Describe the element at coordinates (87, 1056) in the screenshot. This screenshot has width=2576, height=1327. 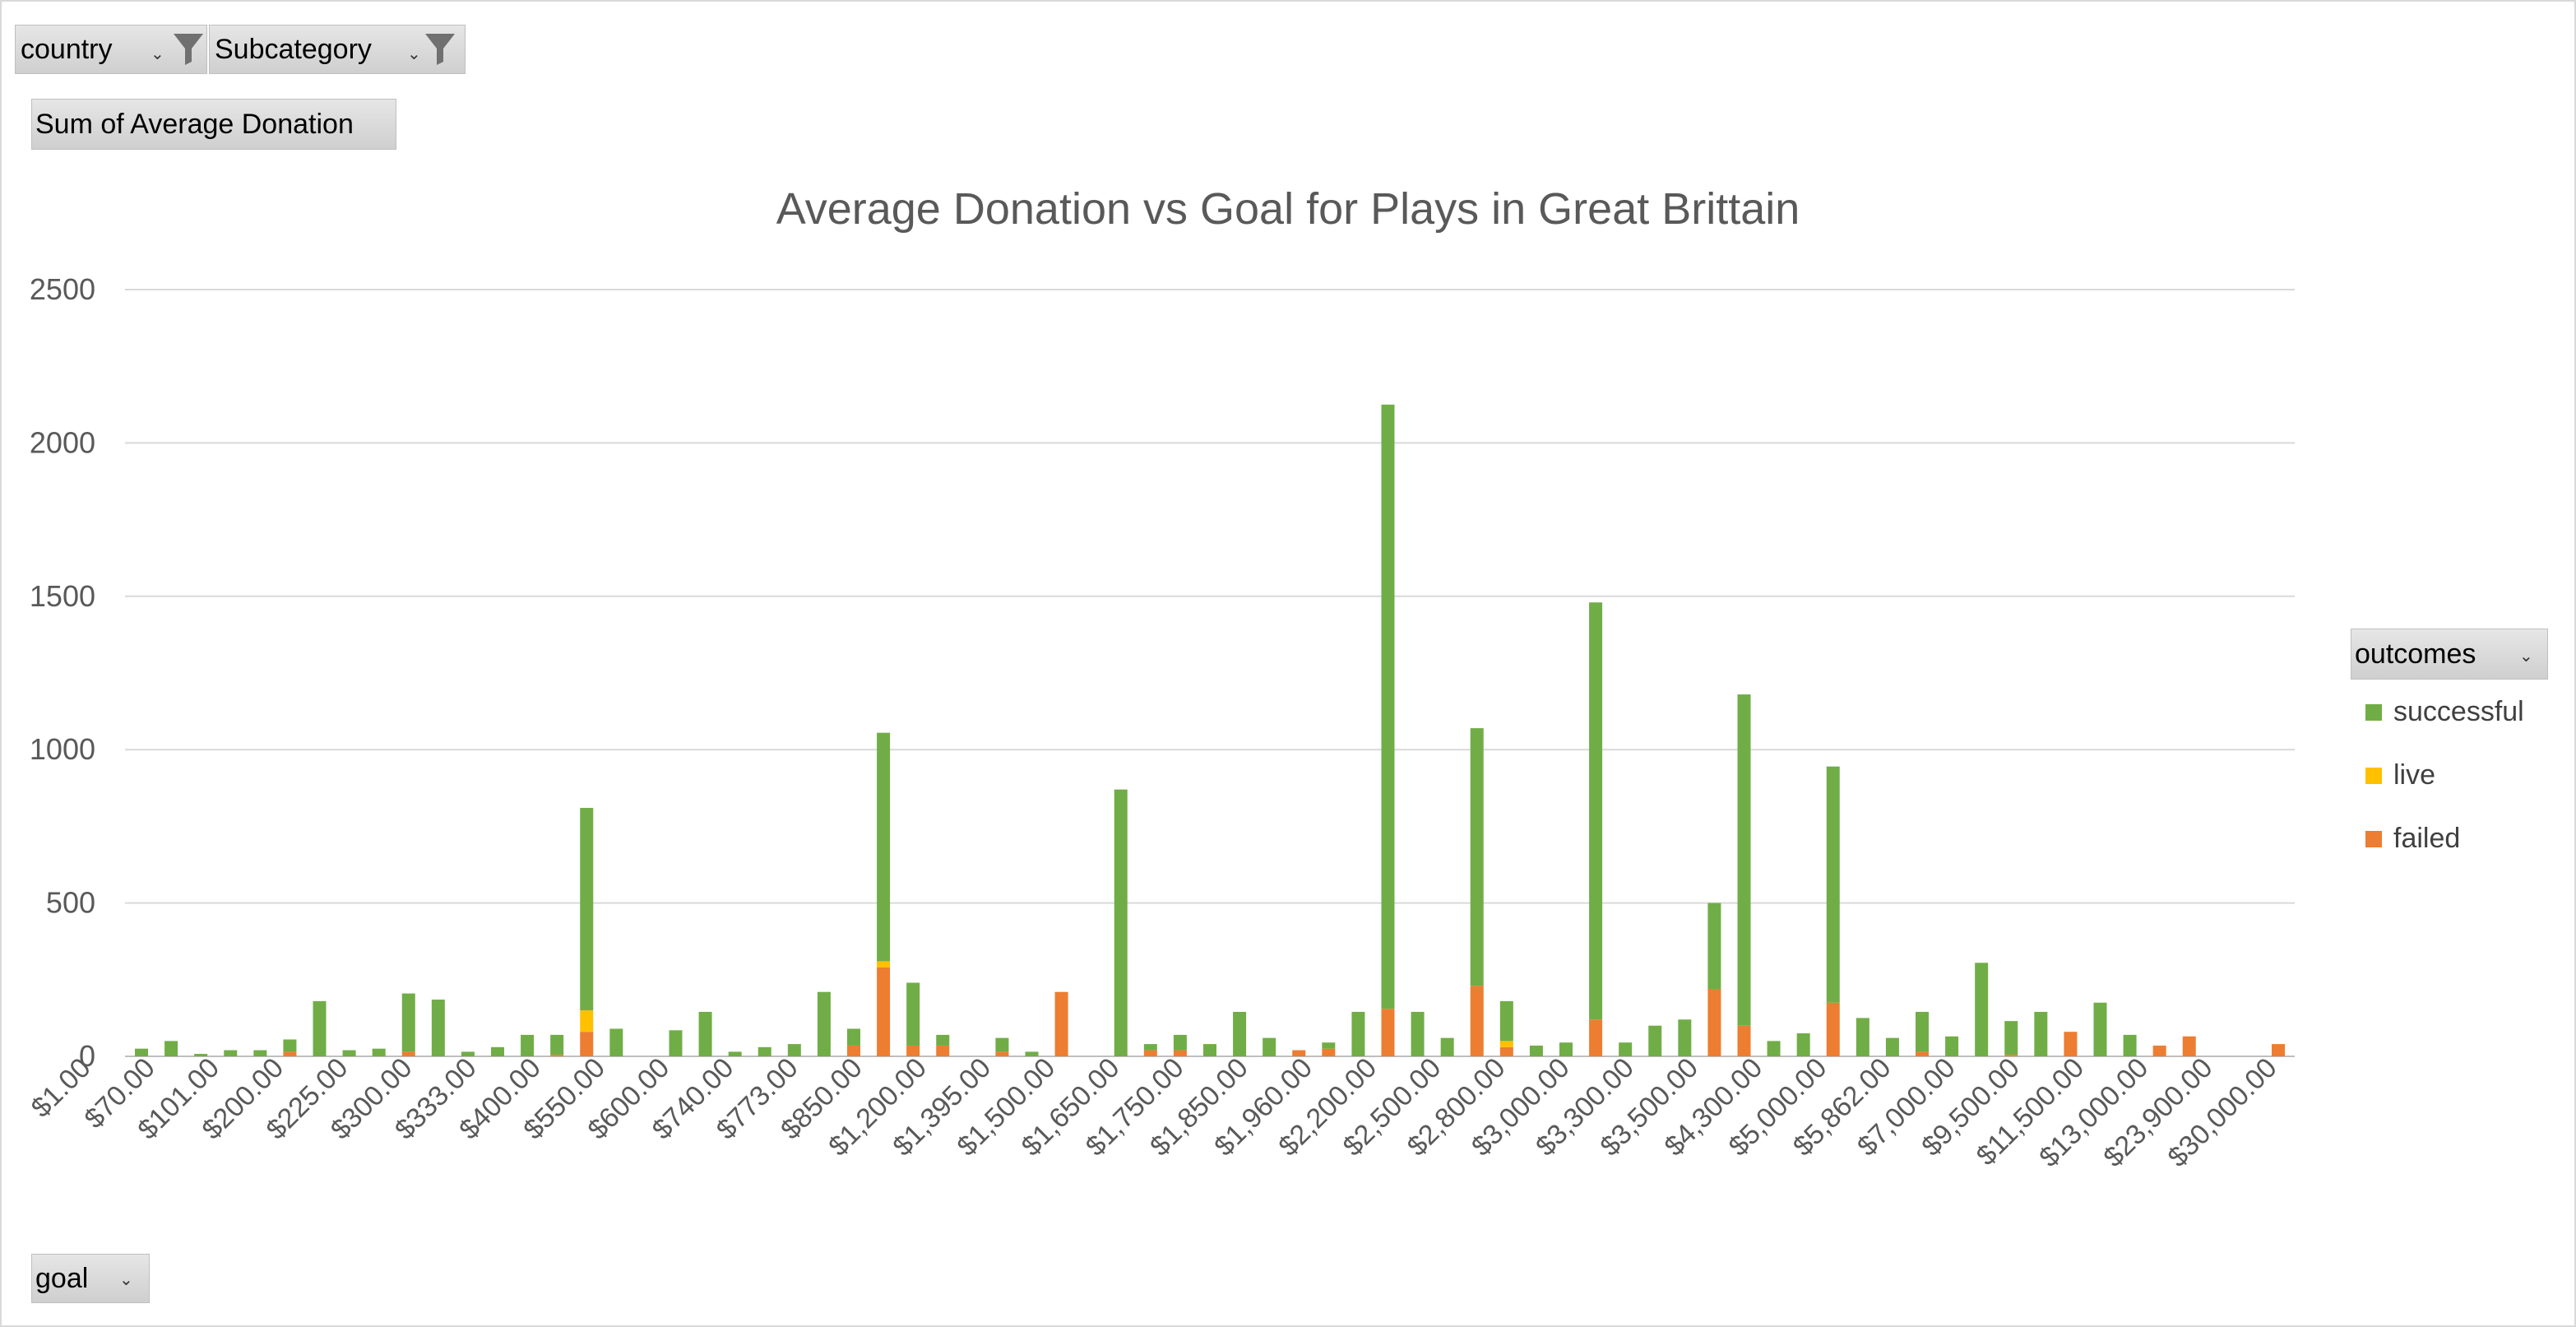
I see `y-tick-label: 0` at that location.